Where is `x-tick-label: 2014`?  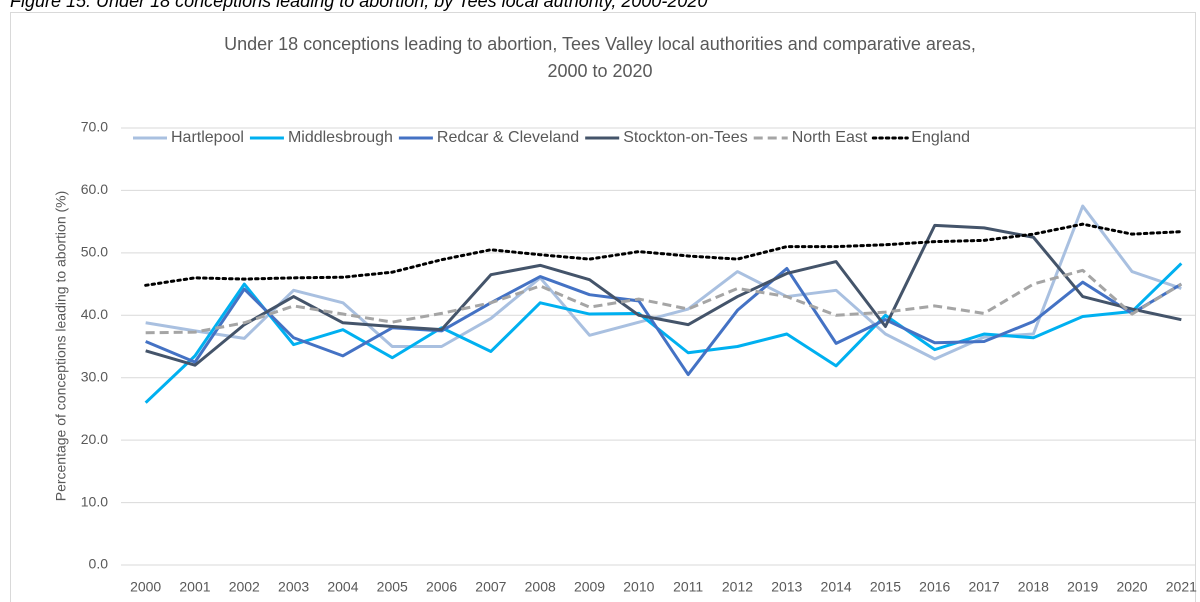 x-tick-label: 2014 is located at coordinates (836, 587).